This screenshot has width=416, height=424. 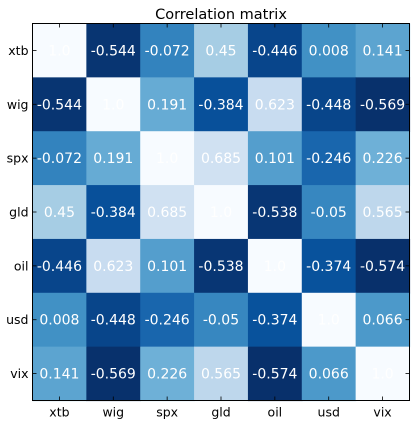 I want to click on cell-value-label-usd-gld: -0.05, so click(x=221, y=321).